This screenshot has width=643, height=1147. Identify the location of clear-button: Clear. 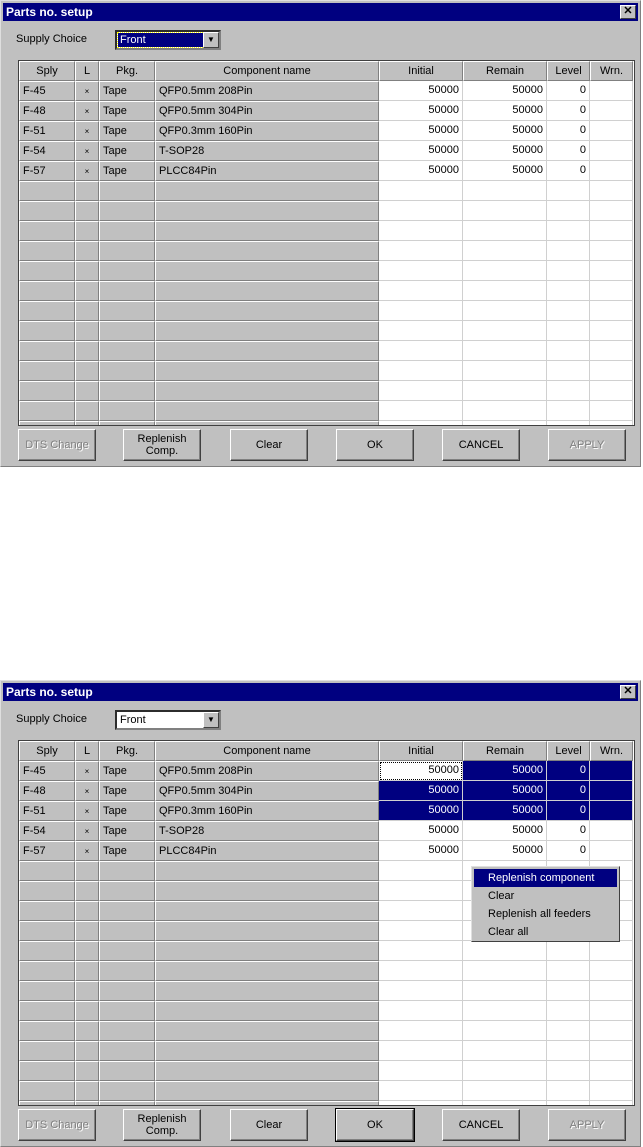
(269, 445).